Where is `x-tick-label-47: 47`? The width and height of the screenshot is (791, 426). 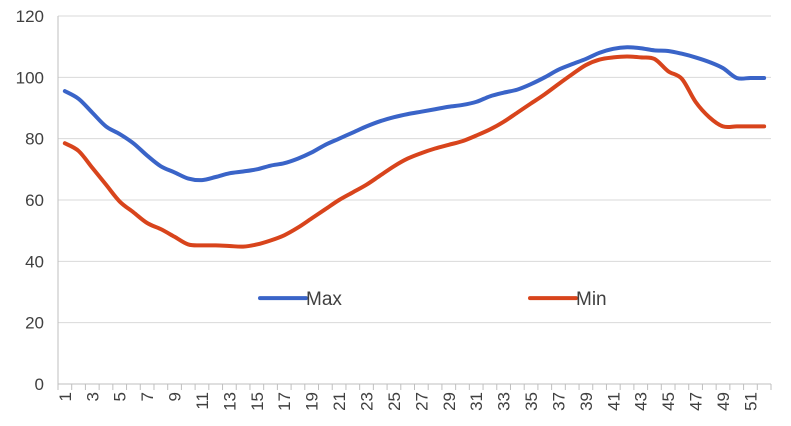 x-tick-label-47: 47 is located at coordinates (696, 401).